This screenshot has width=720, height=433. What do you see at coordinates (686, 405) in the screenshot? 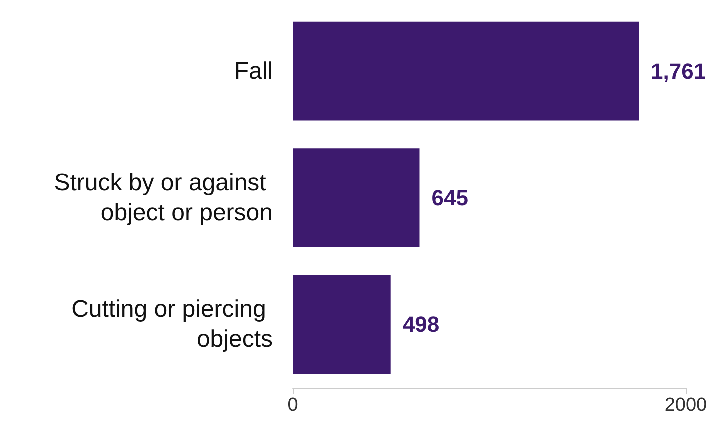
I see `x-tick-label: 2000` at bounding box center [686, 405].